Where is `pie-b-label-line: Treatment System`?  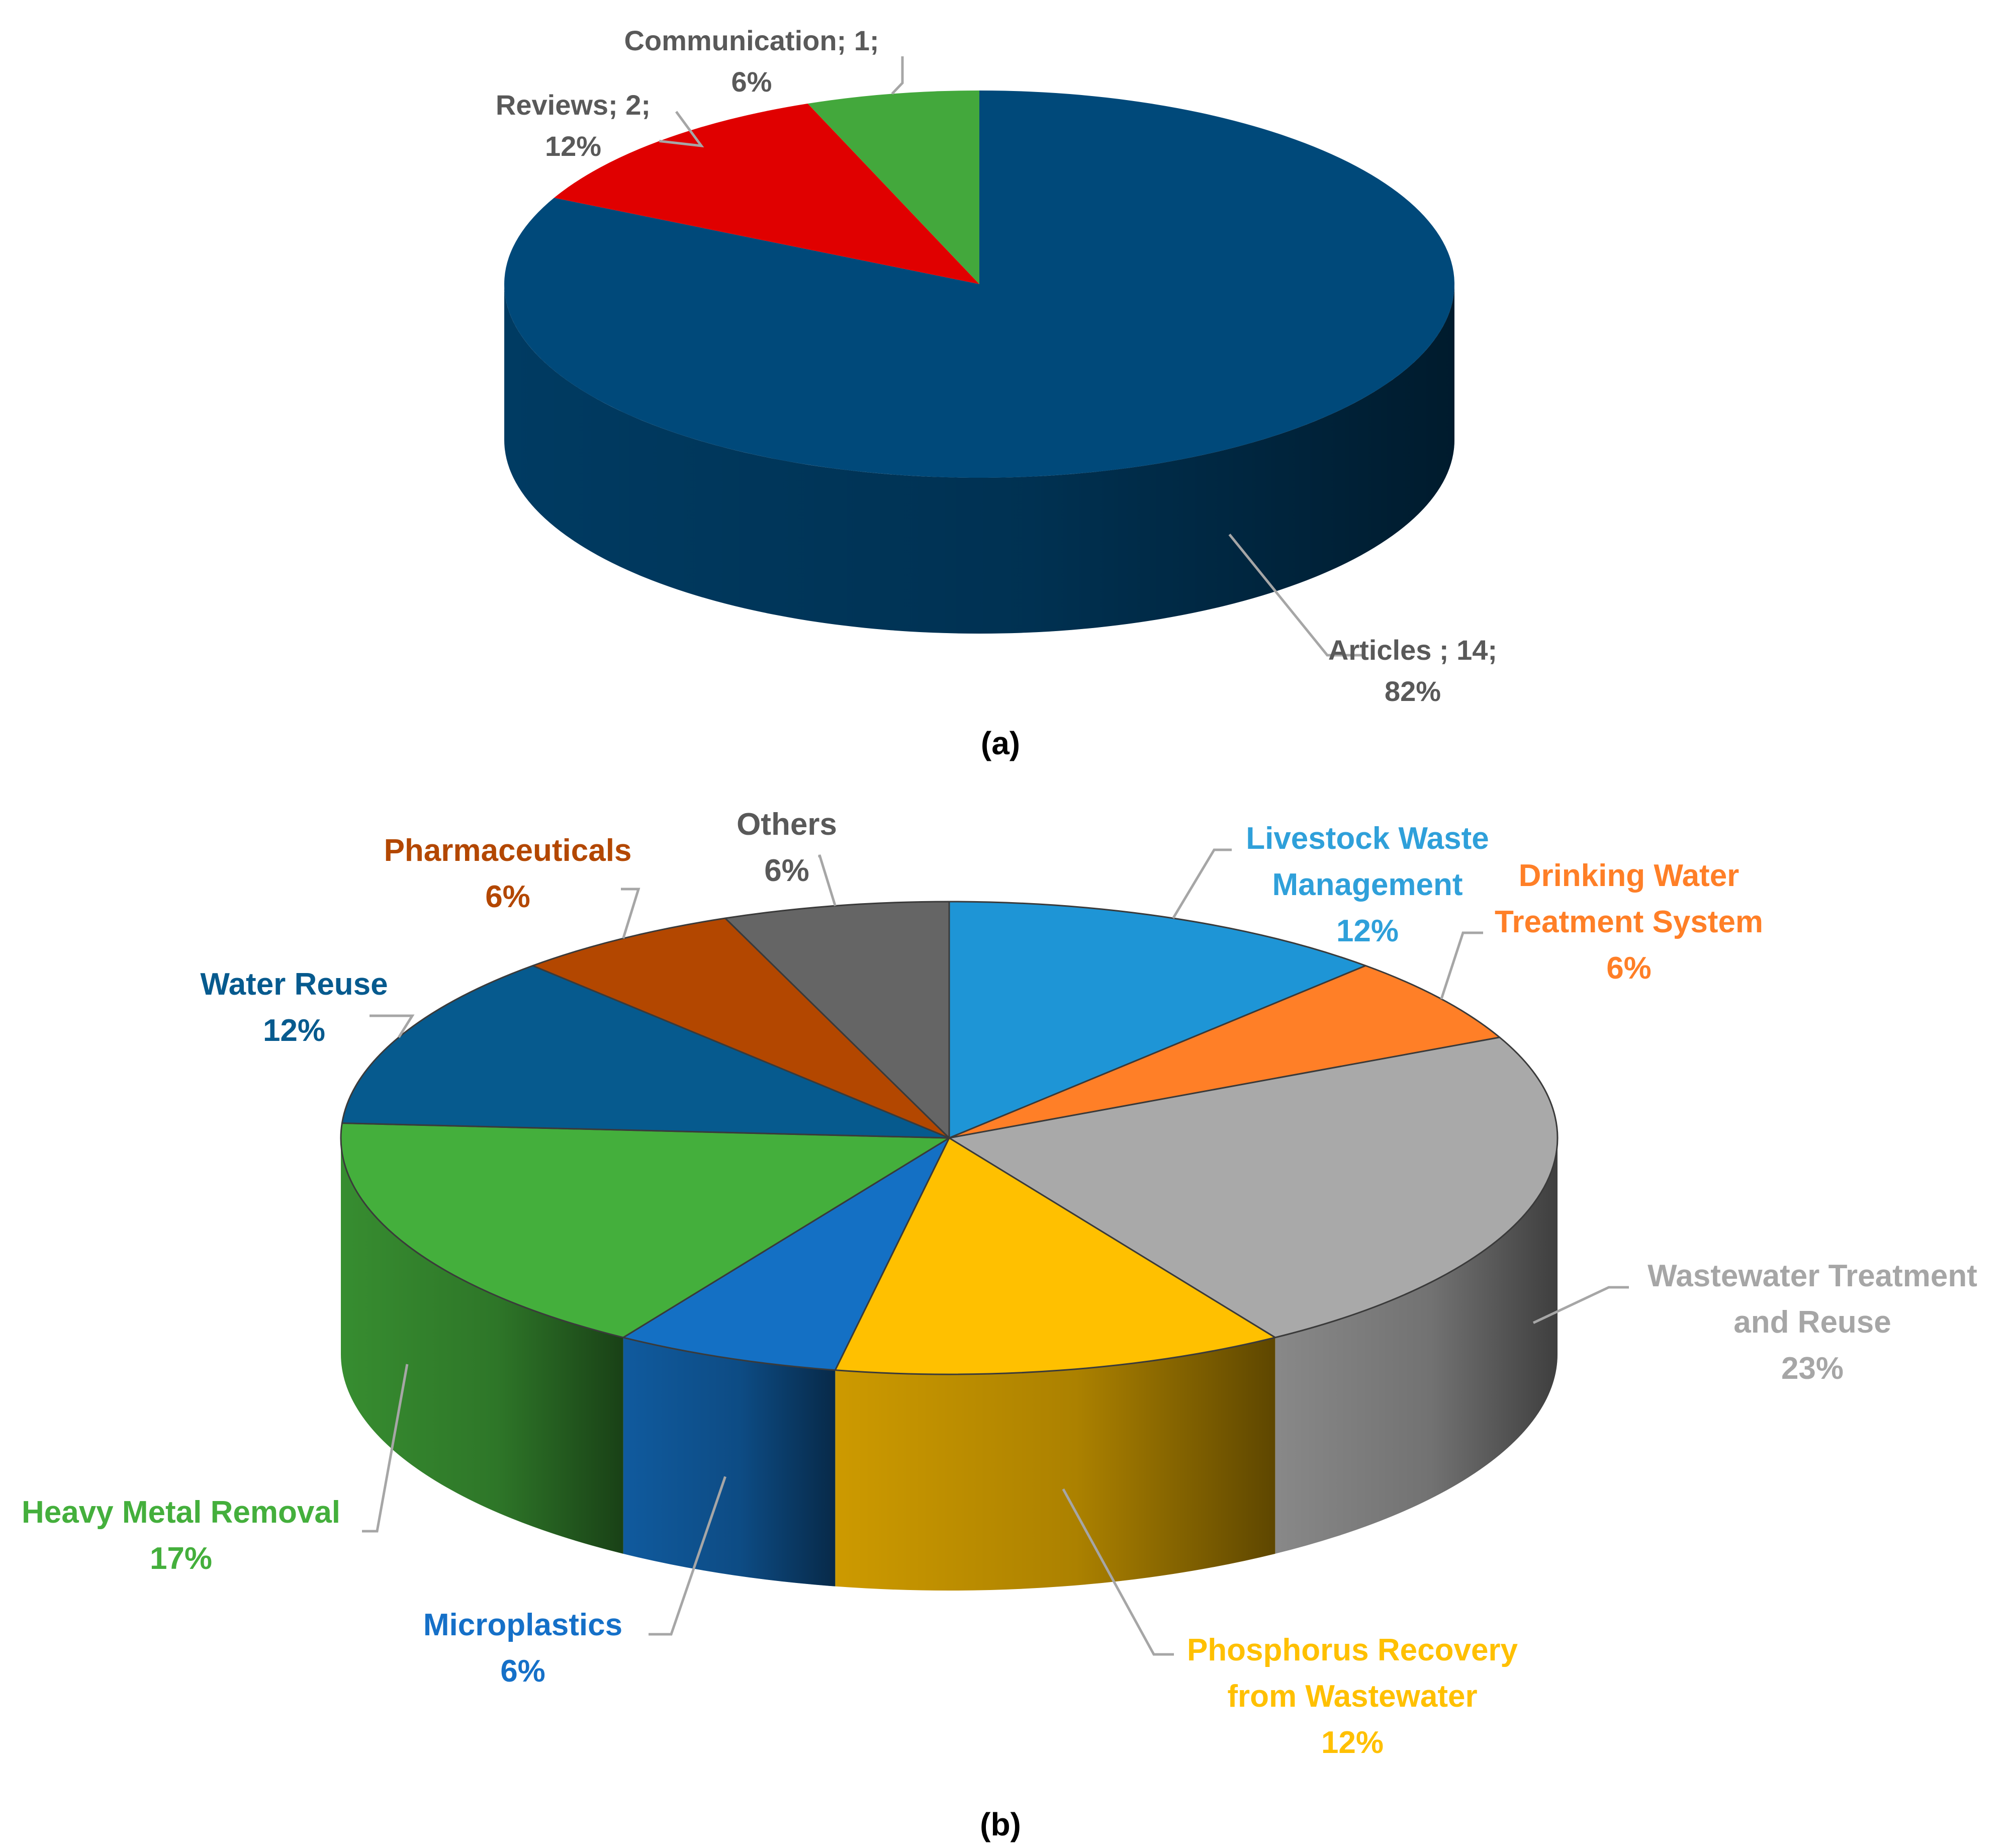
pie-b-label-line: Treatment System is located at coordinates (1629, 922).